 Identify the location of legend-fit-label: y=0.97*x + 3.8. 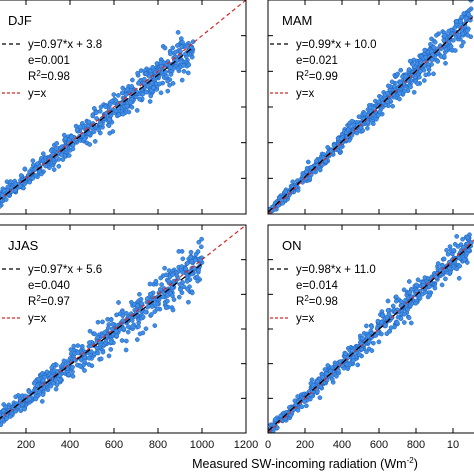
(65, 45).